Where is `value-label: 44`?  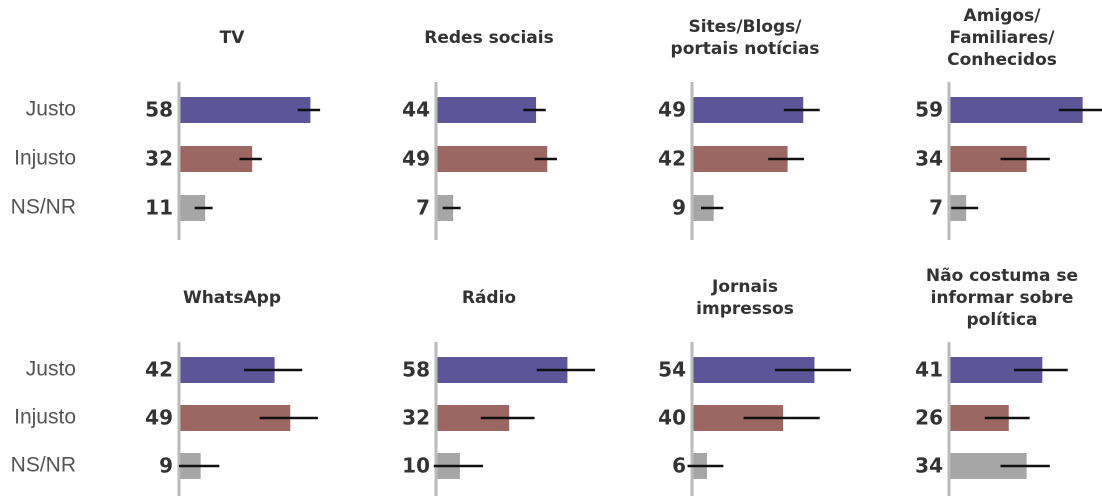
value-label: 44 is located at coordinates (416, 110).